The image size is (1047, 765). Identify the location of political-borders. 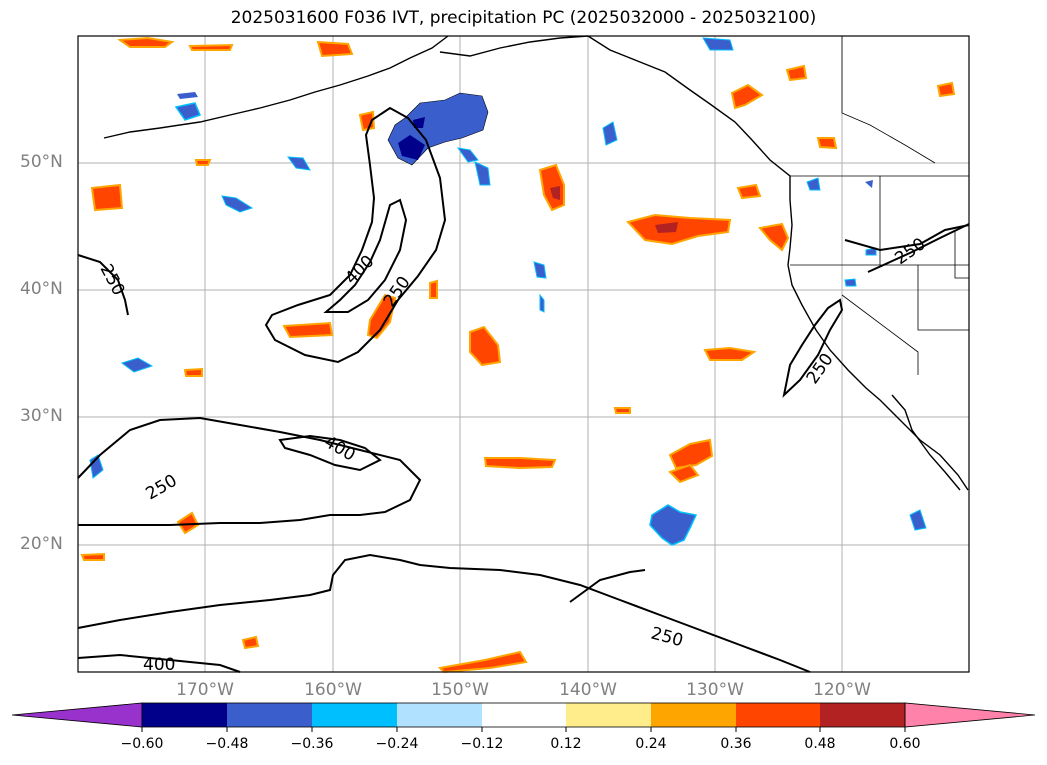
(879, 205).